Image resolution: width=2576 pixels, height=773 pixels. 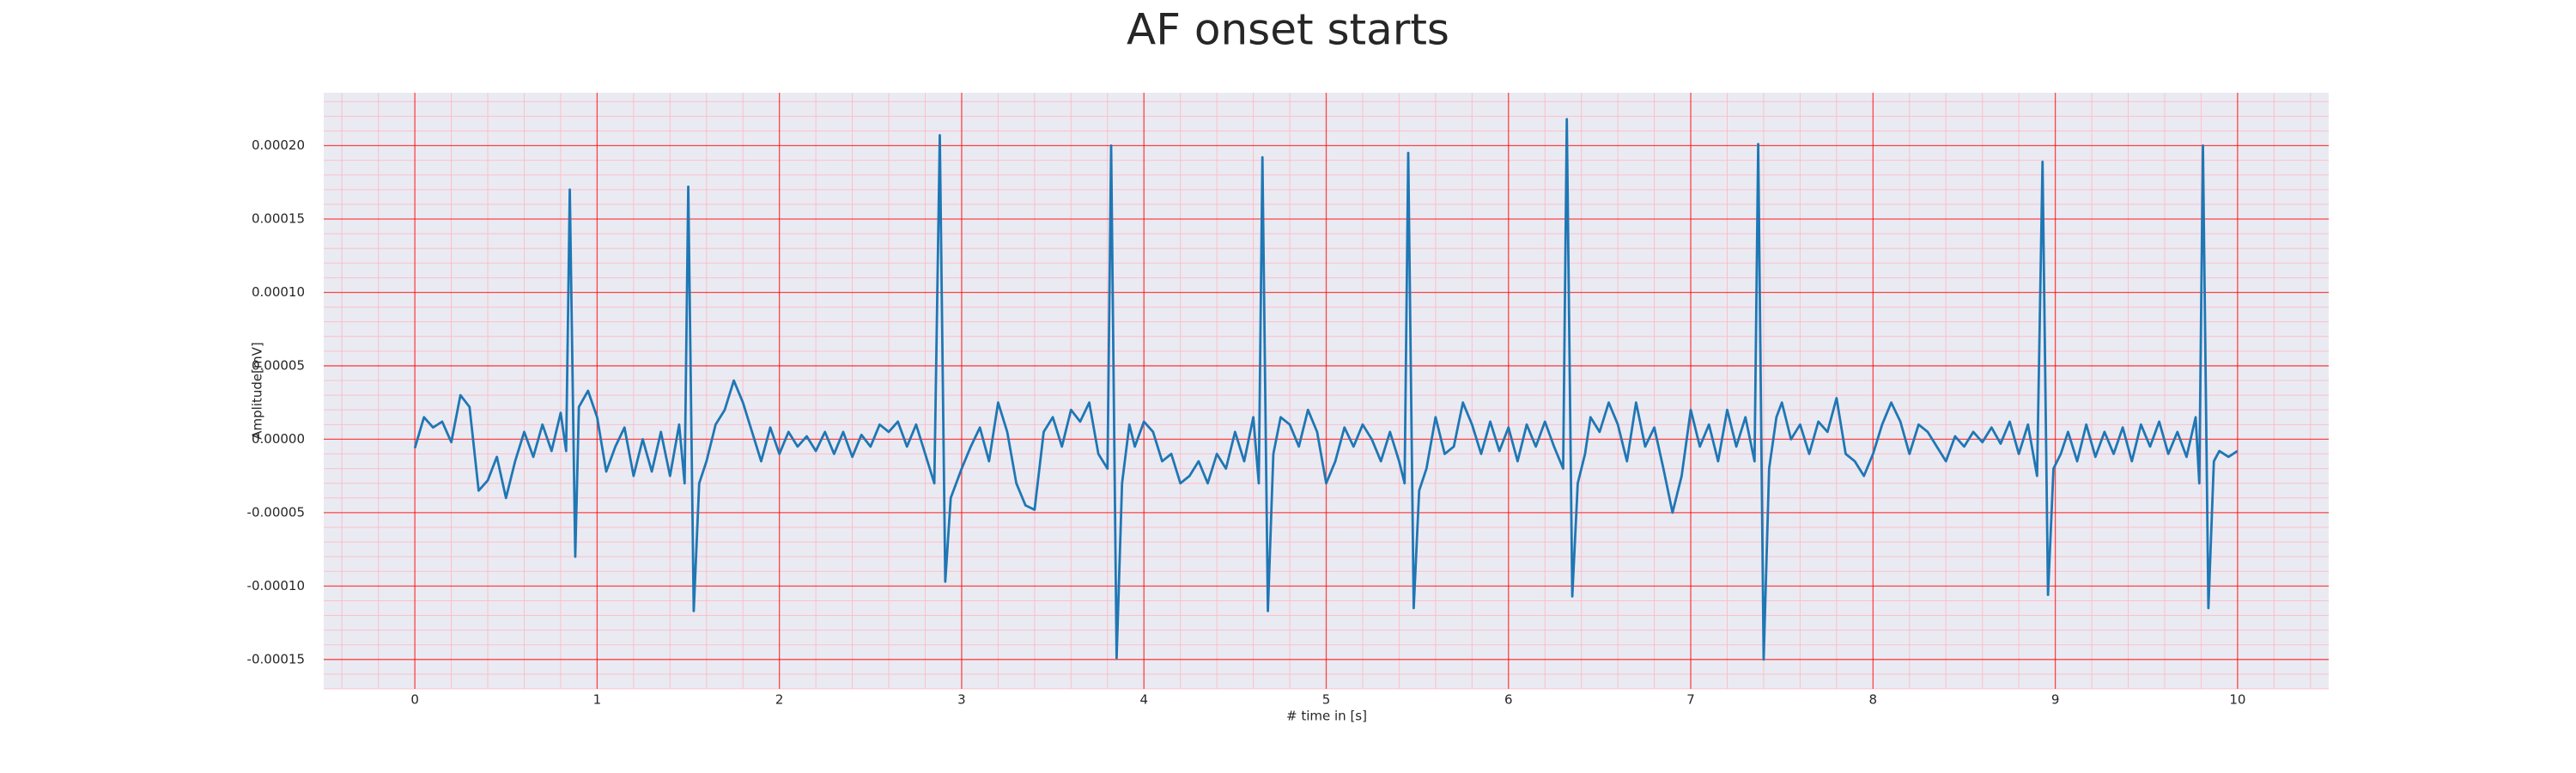 What do you see at coordinates (276, 658) in the screenshot?
I see `y-tick-label: -0.00015` at bounding box center [276, 658].